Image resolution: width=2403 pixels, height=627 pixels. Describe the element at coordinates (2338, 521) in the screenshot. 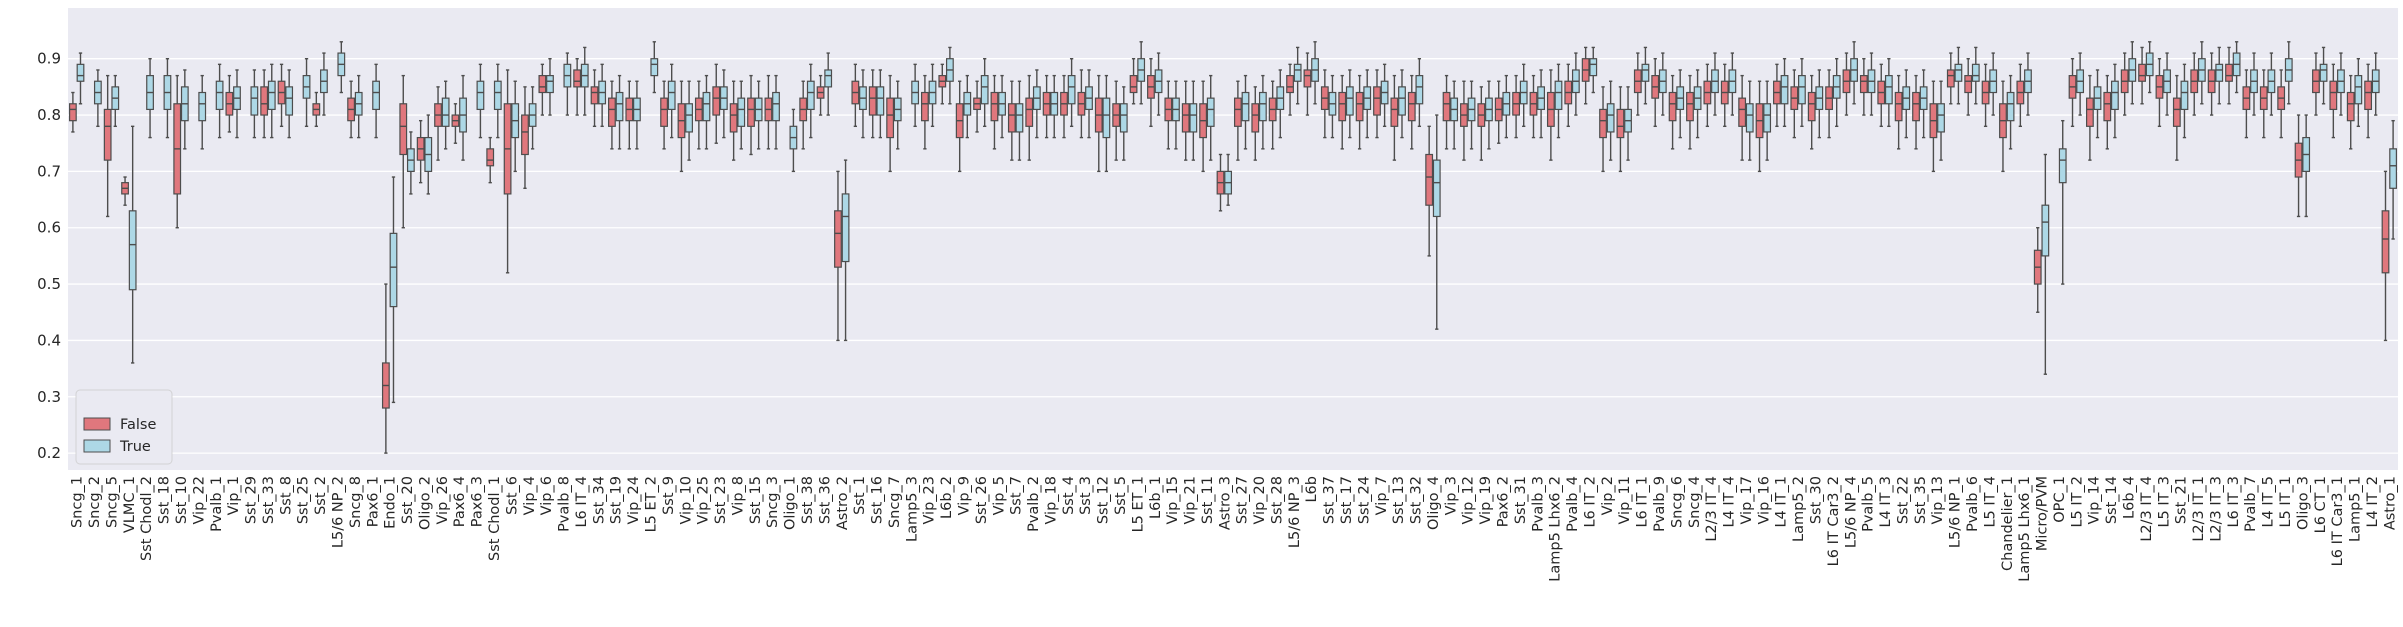

I see `x-tick-label: L6 IT Car3_1` at that location.